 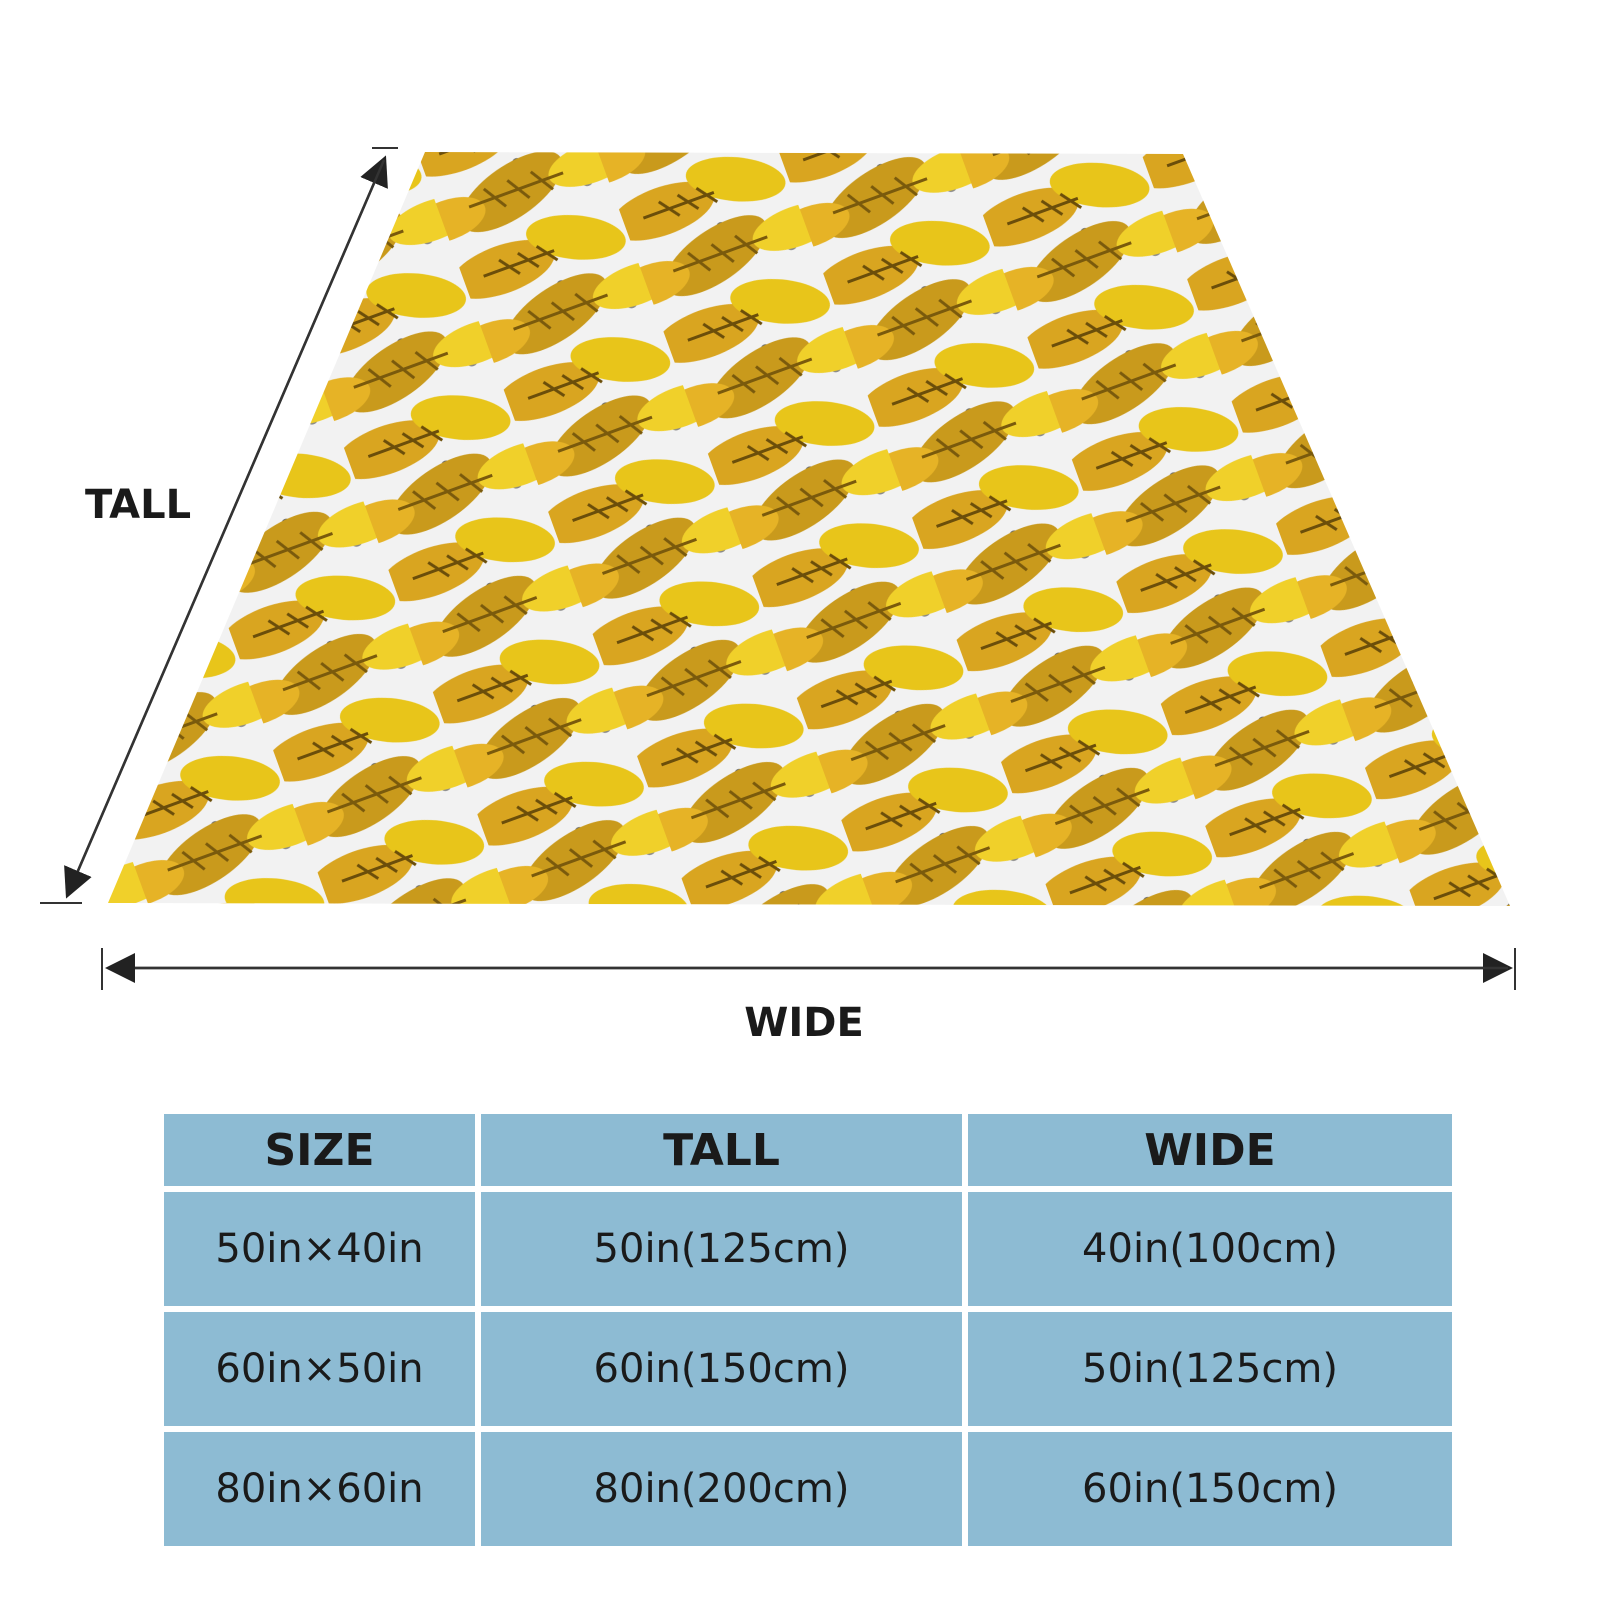 I want to click on table-cell: 50in×40in, so click(x=319, y=1249).